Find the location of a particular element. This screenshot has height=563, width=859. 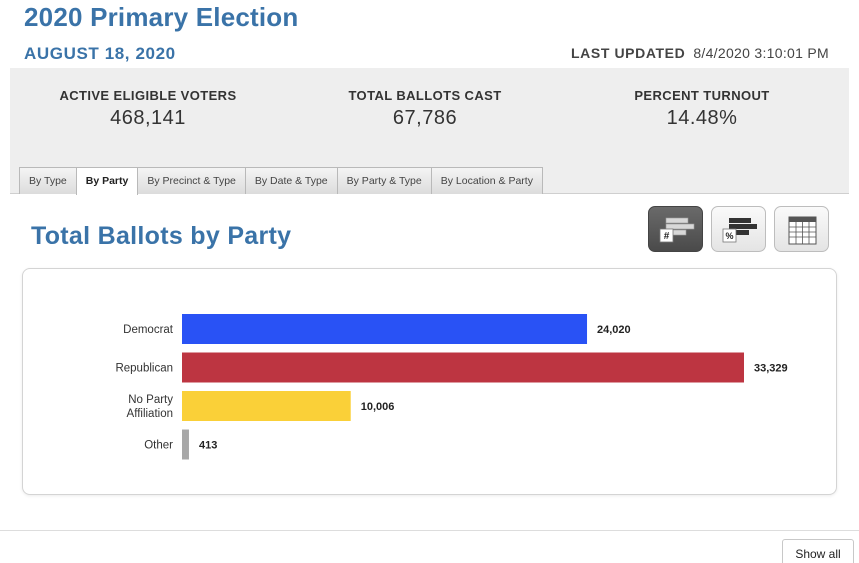

bar-democrat is located at coordinates (385, 329).